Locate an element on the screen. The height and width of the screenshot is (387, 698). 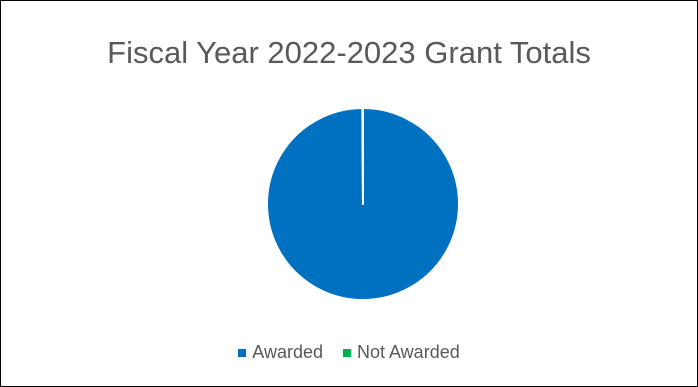
legend: Awarded Not Awarded is located at coordinates (349, 352).